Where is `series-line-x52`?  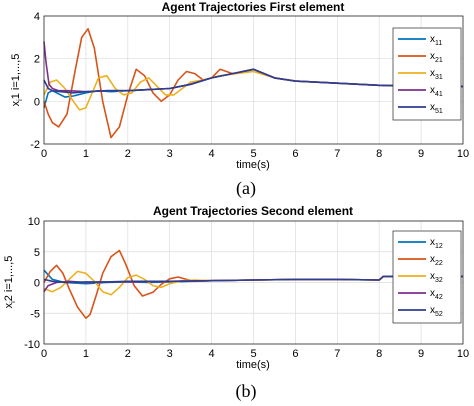
series-line-x52 is located at coordinates (253, 279).